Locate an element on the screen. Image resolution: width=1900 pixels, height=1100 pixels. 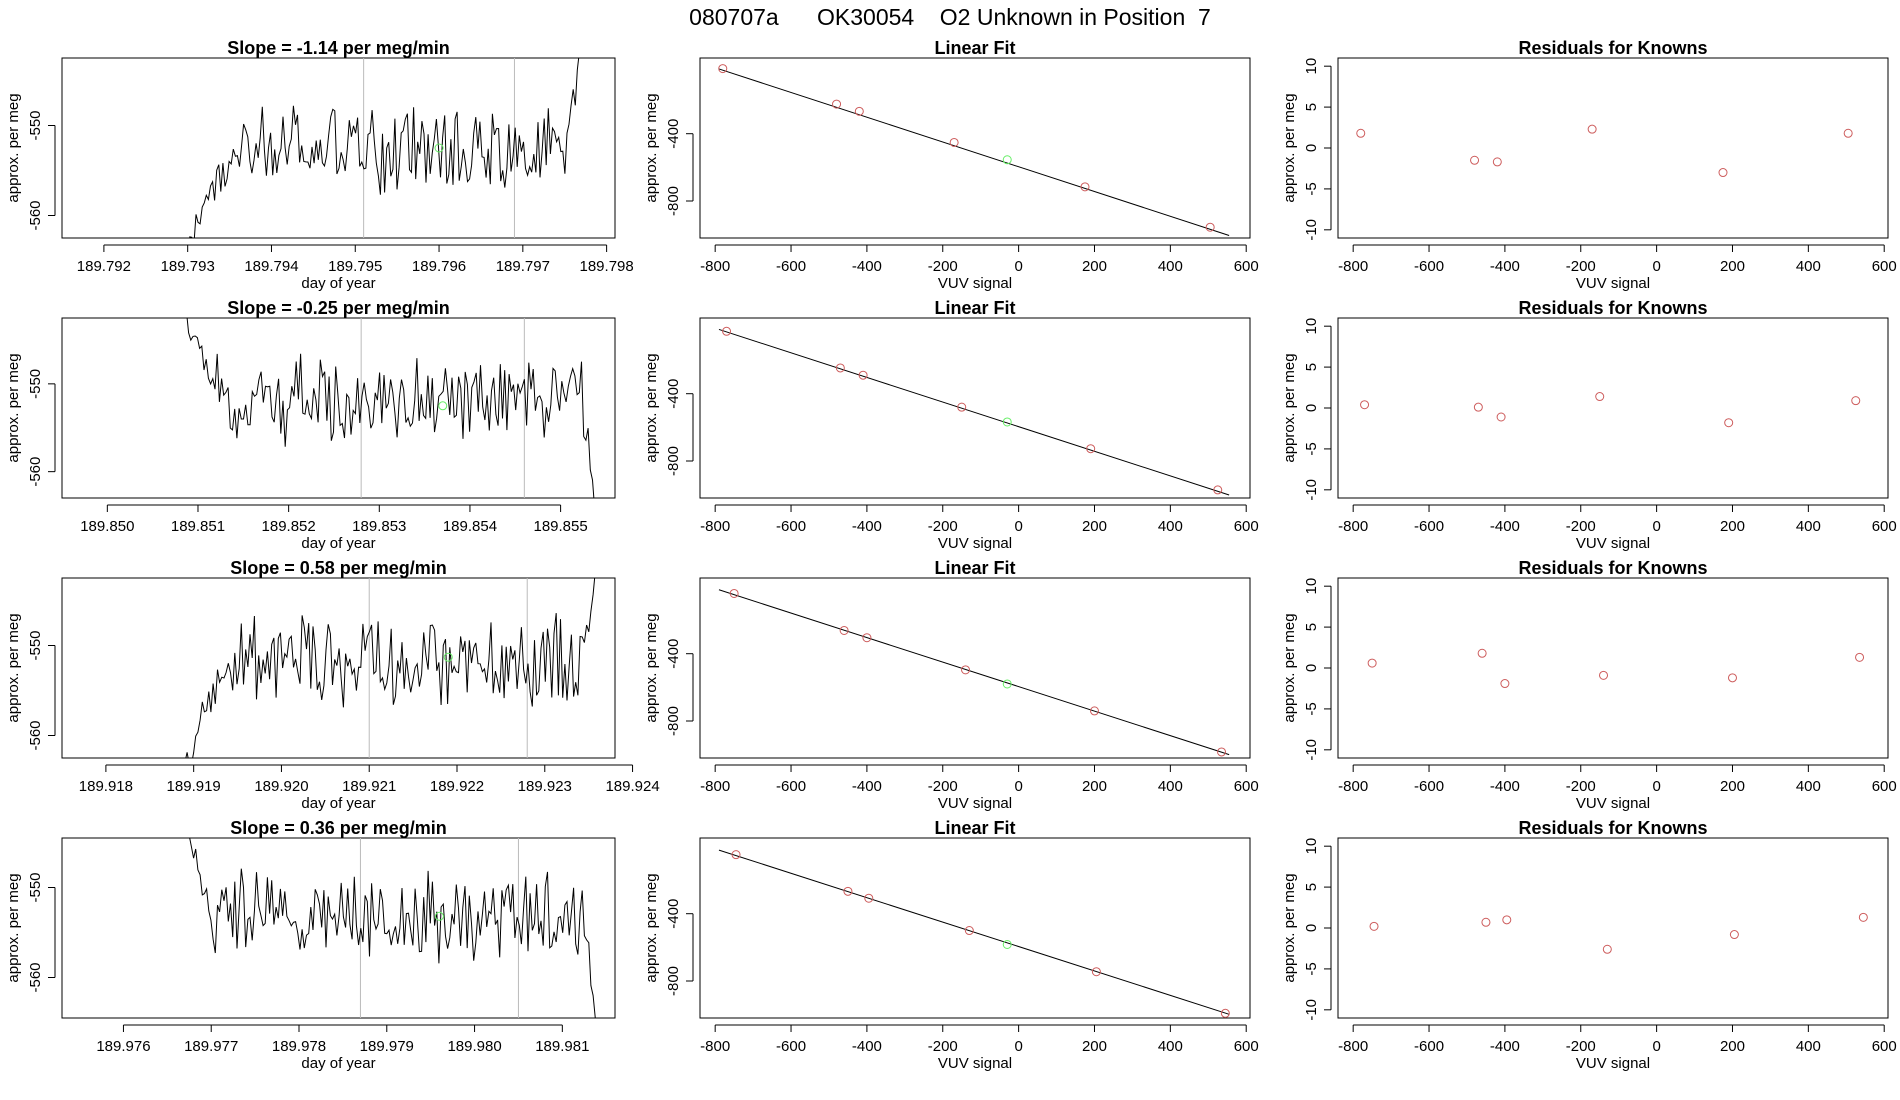
x-tick-label: 189.976 is located at coordinates (123, 1046).